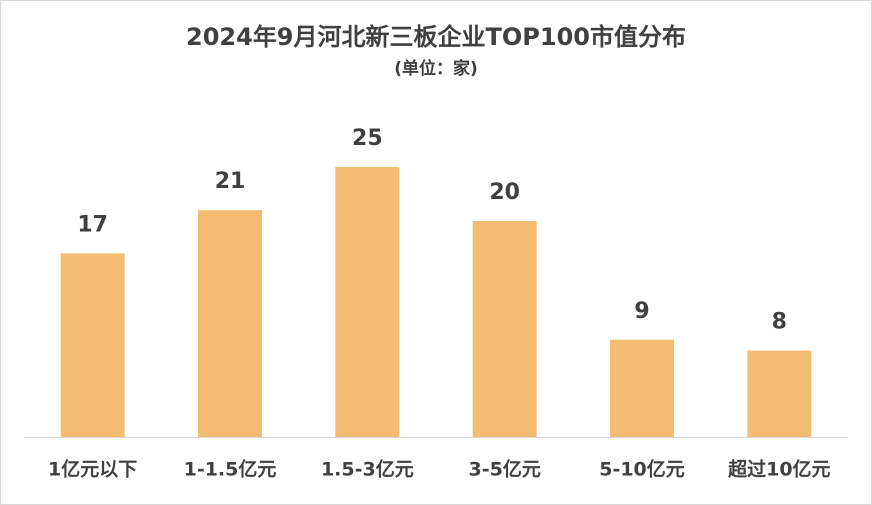  Describe the element at coordinates (92, 224) in the screenshot. I see `value-label: 17` at that location.